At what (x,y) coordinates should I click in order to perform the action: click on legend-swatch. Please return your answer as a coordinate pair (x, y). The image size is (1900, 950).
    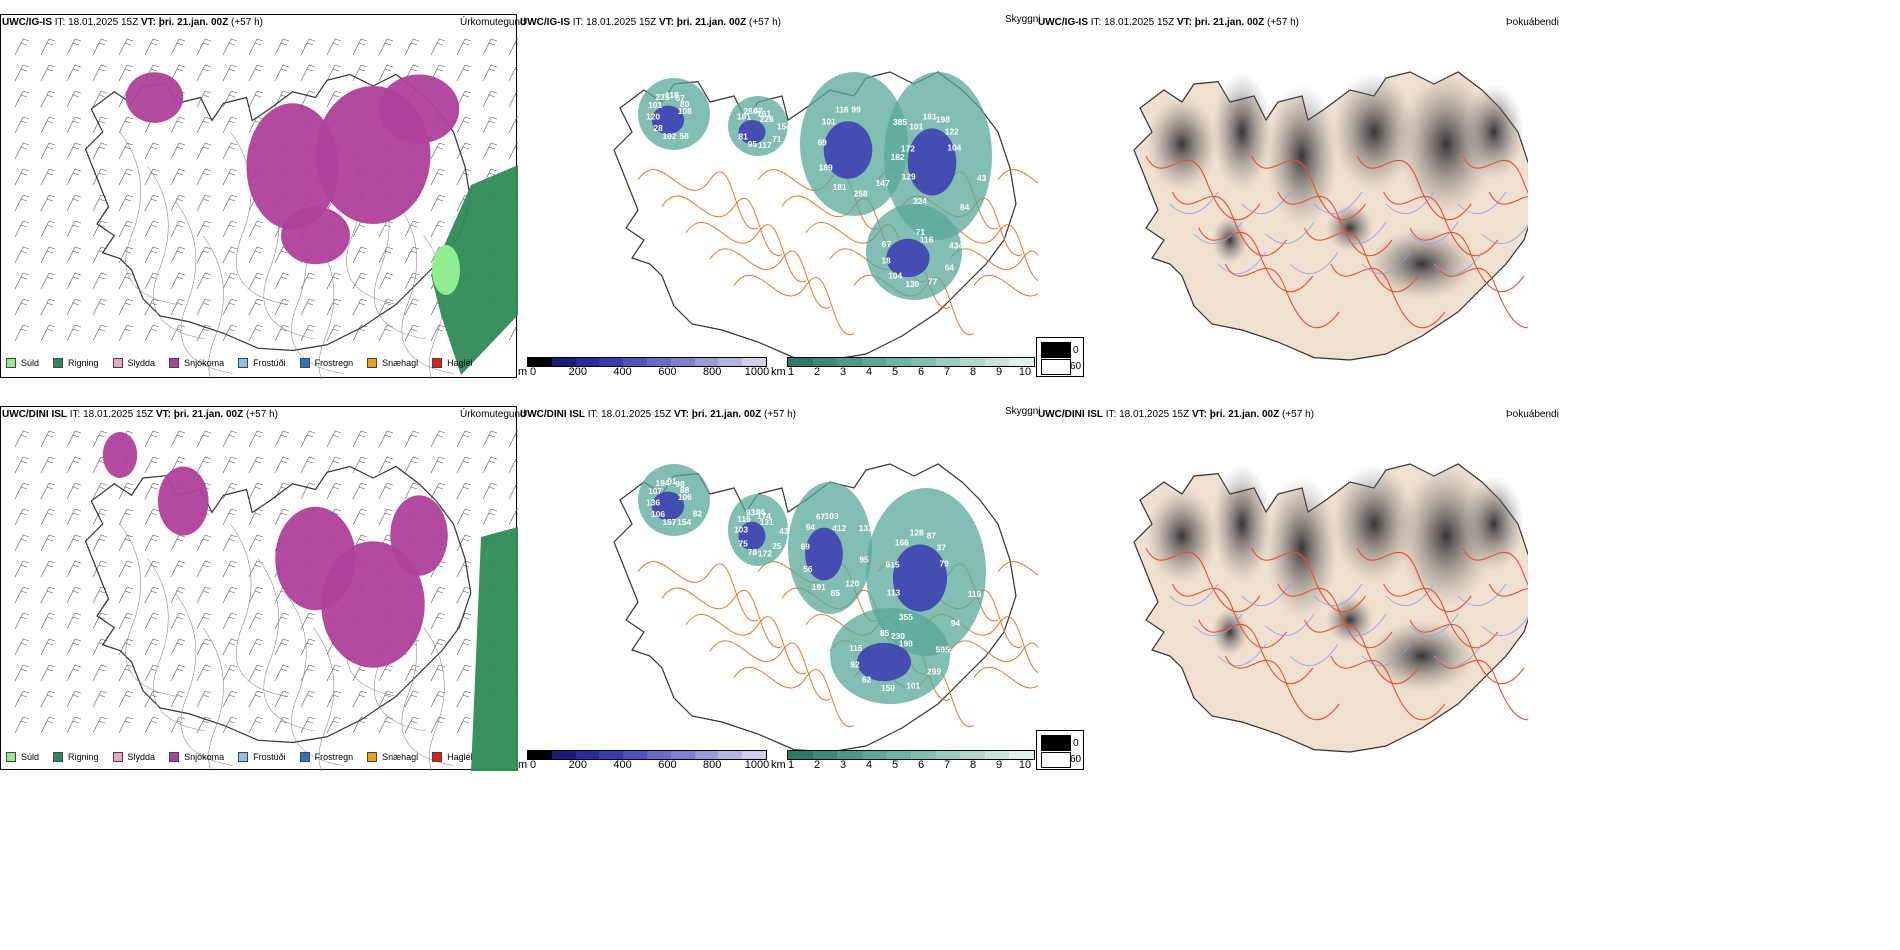
    Looking at the image, I should click on (58, 363).